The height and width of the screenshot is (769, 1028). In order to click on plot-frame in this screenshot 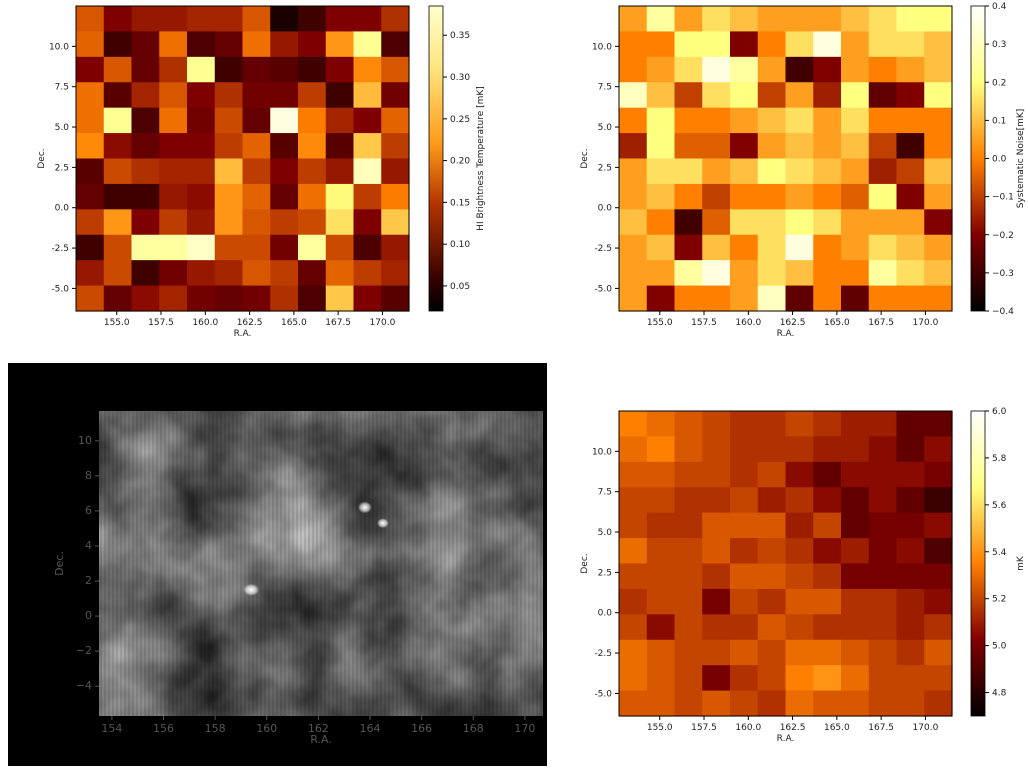, I will do `click(785, 158)`.